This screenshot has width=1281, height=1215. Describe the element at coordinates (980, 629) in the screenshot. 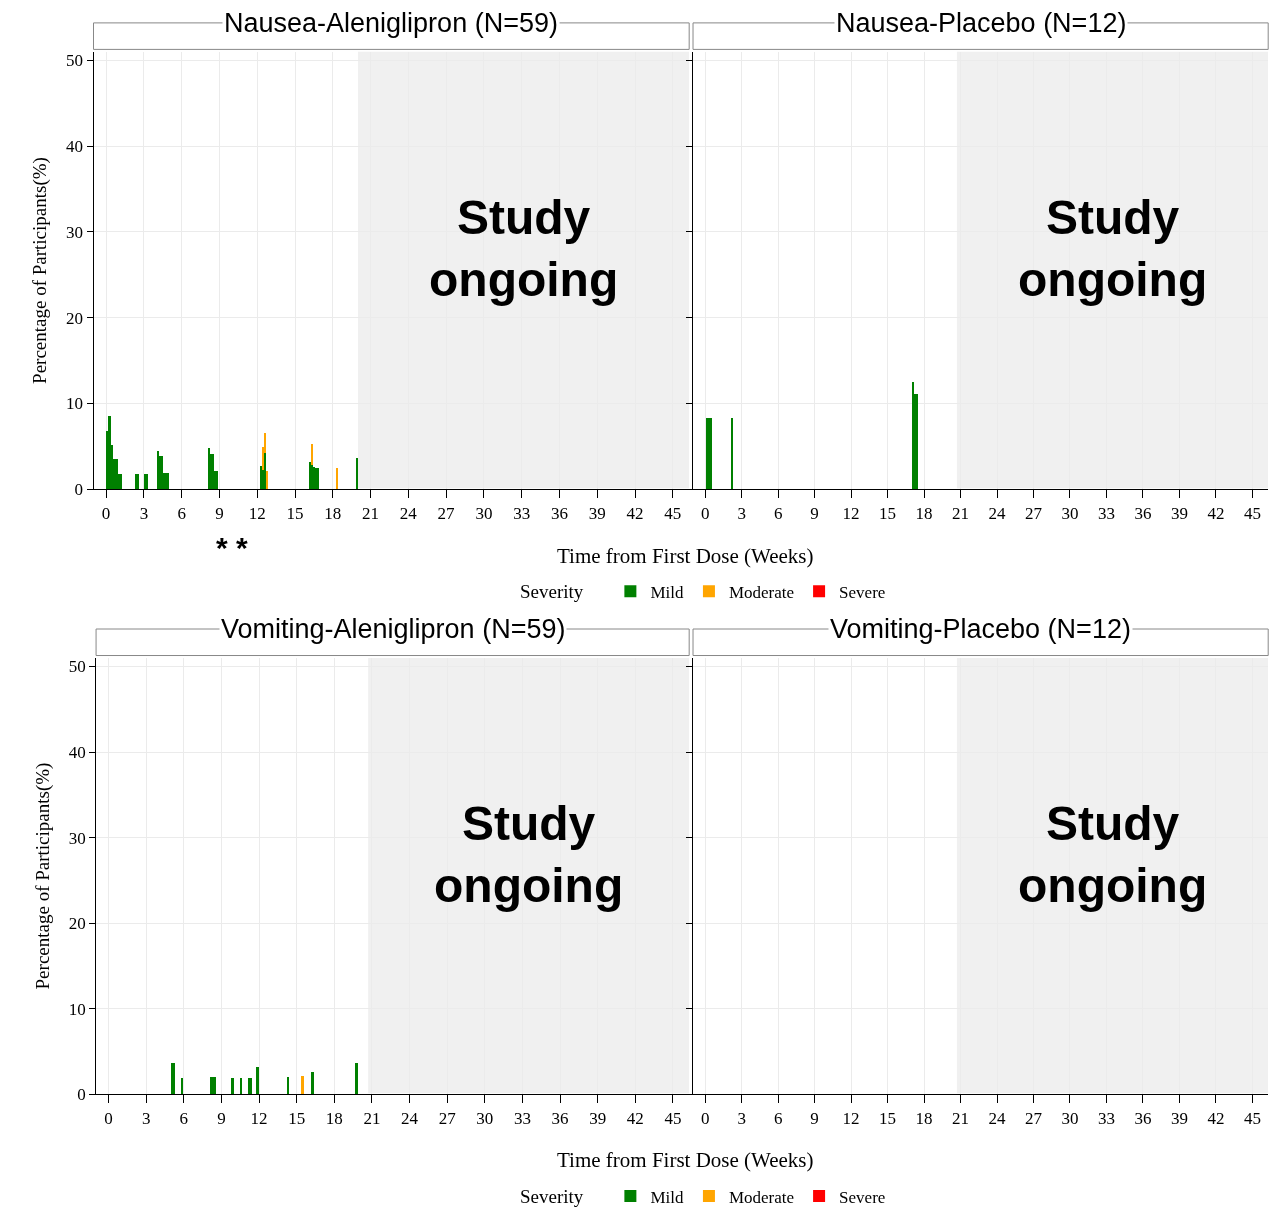

I see `chart-title: Vomiting-Placebo (N=12)` at that location.